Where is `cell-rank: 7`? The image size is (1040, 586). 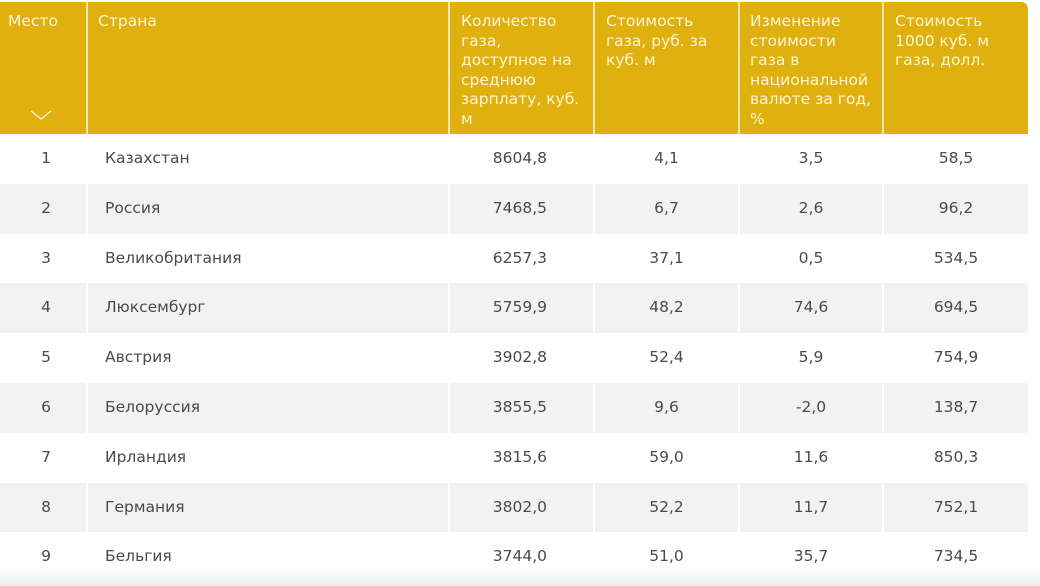
cell-rank: 7 is located at coordinates (44, 457).